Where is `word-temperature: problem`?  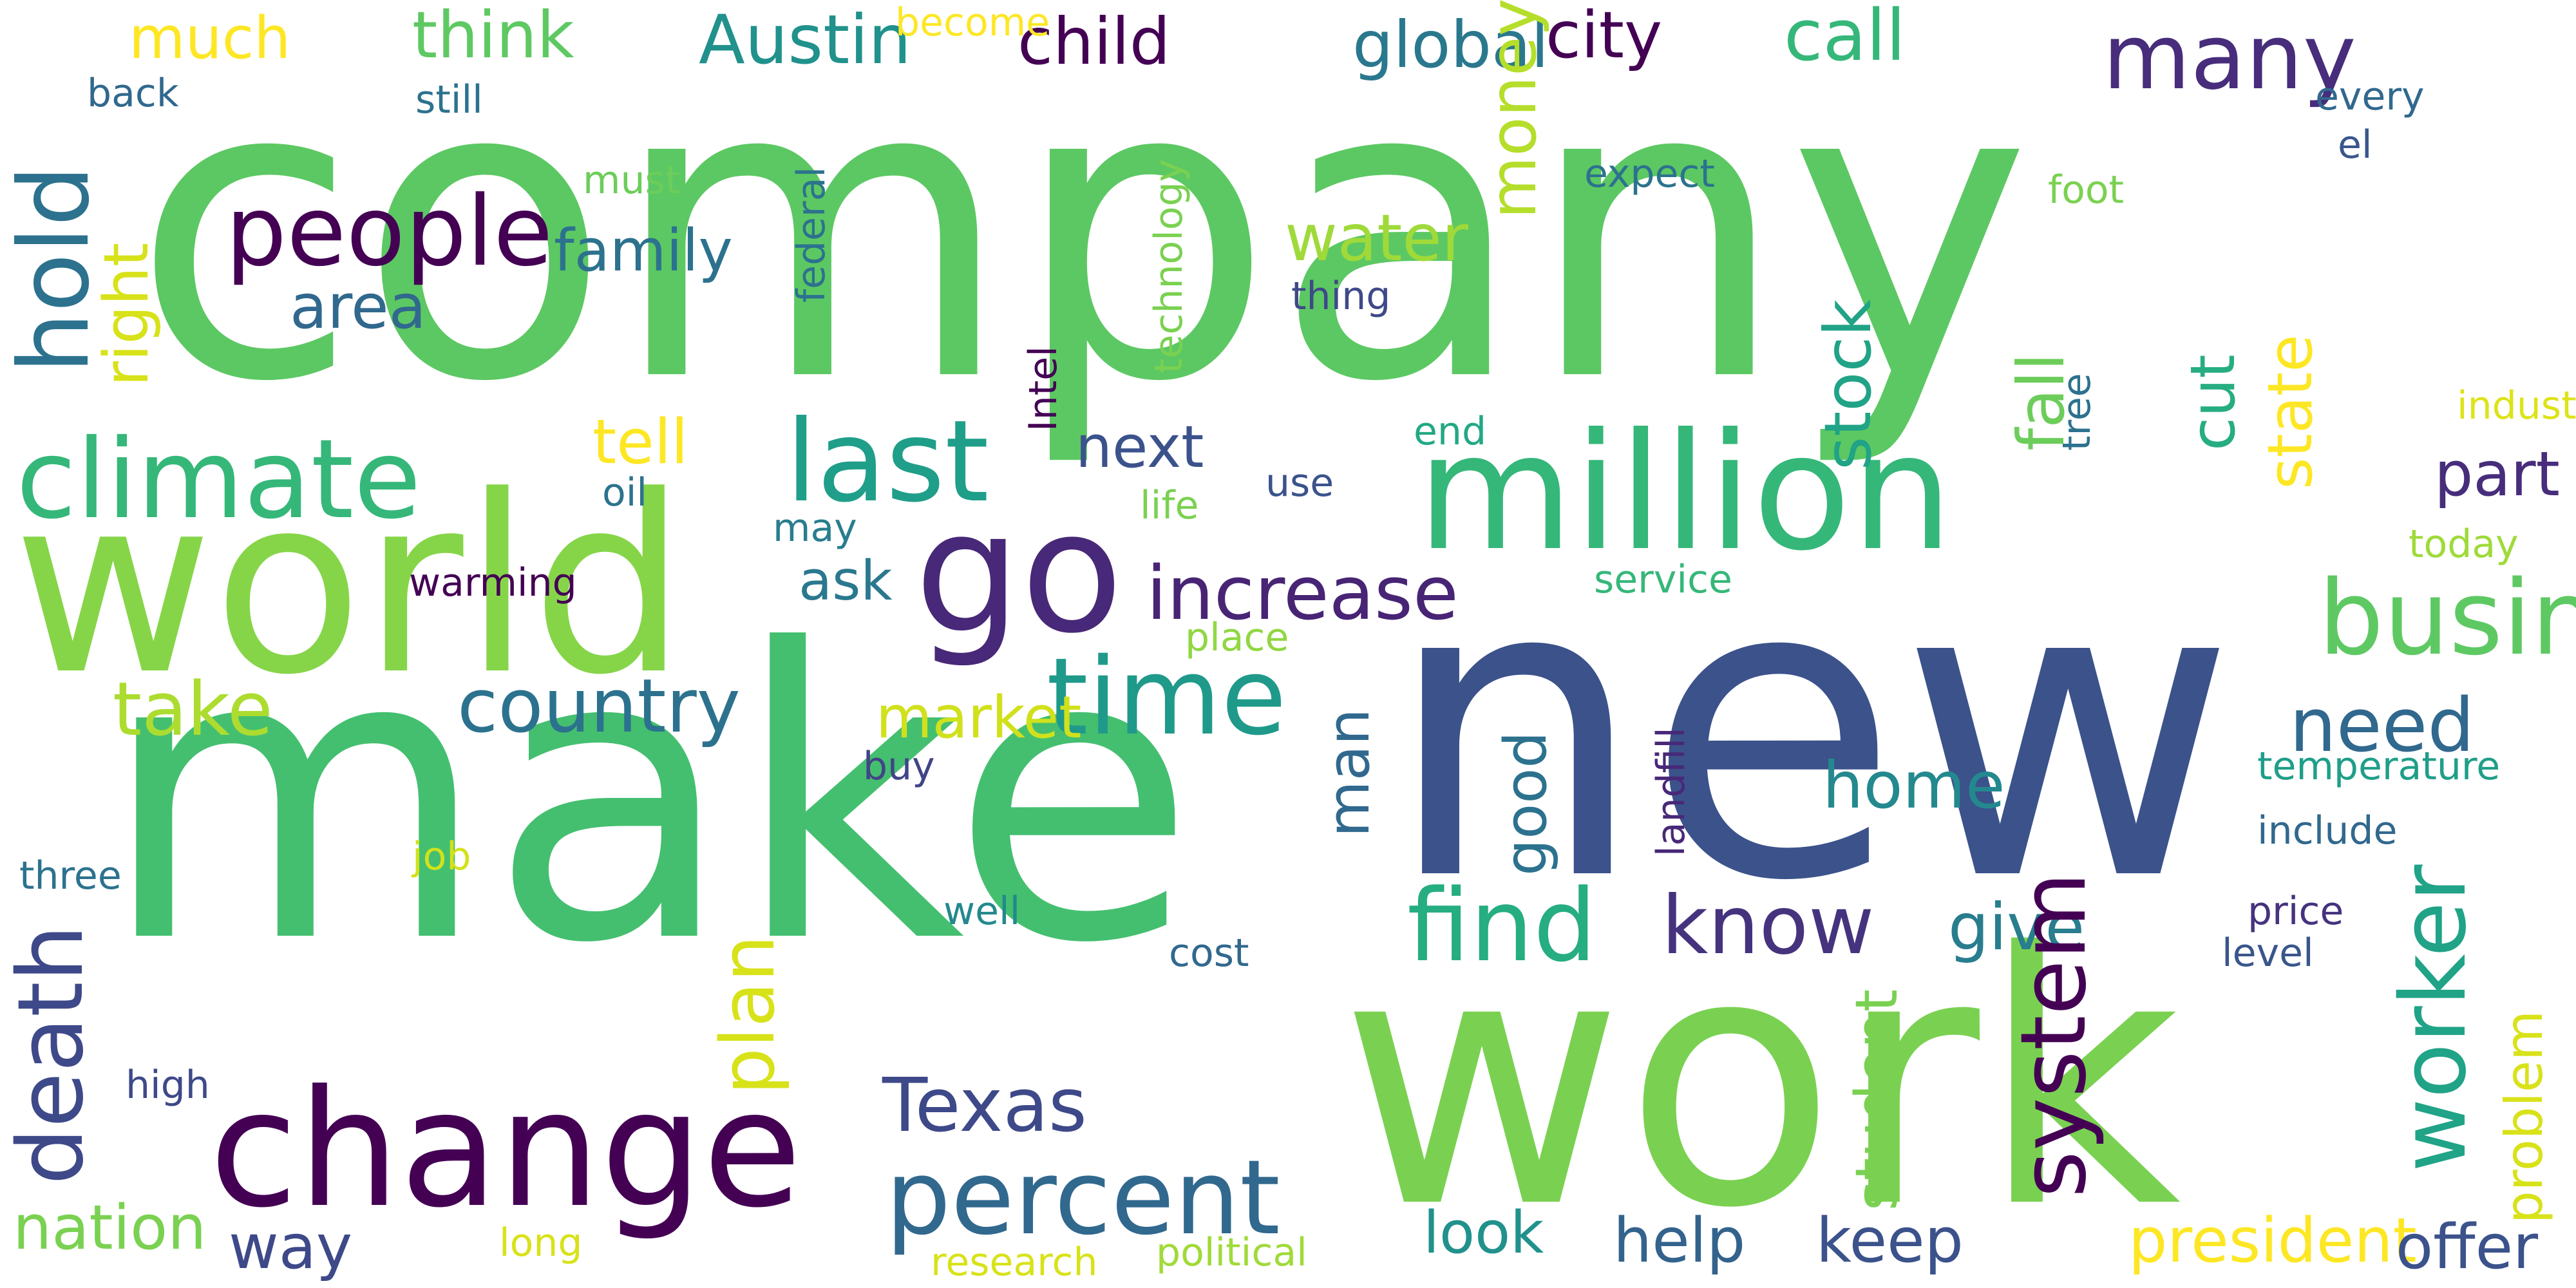
word-temperature: problem is located at coordinates (2524, 1117).